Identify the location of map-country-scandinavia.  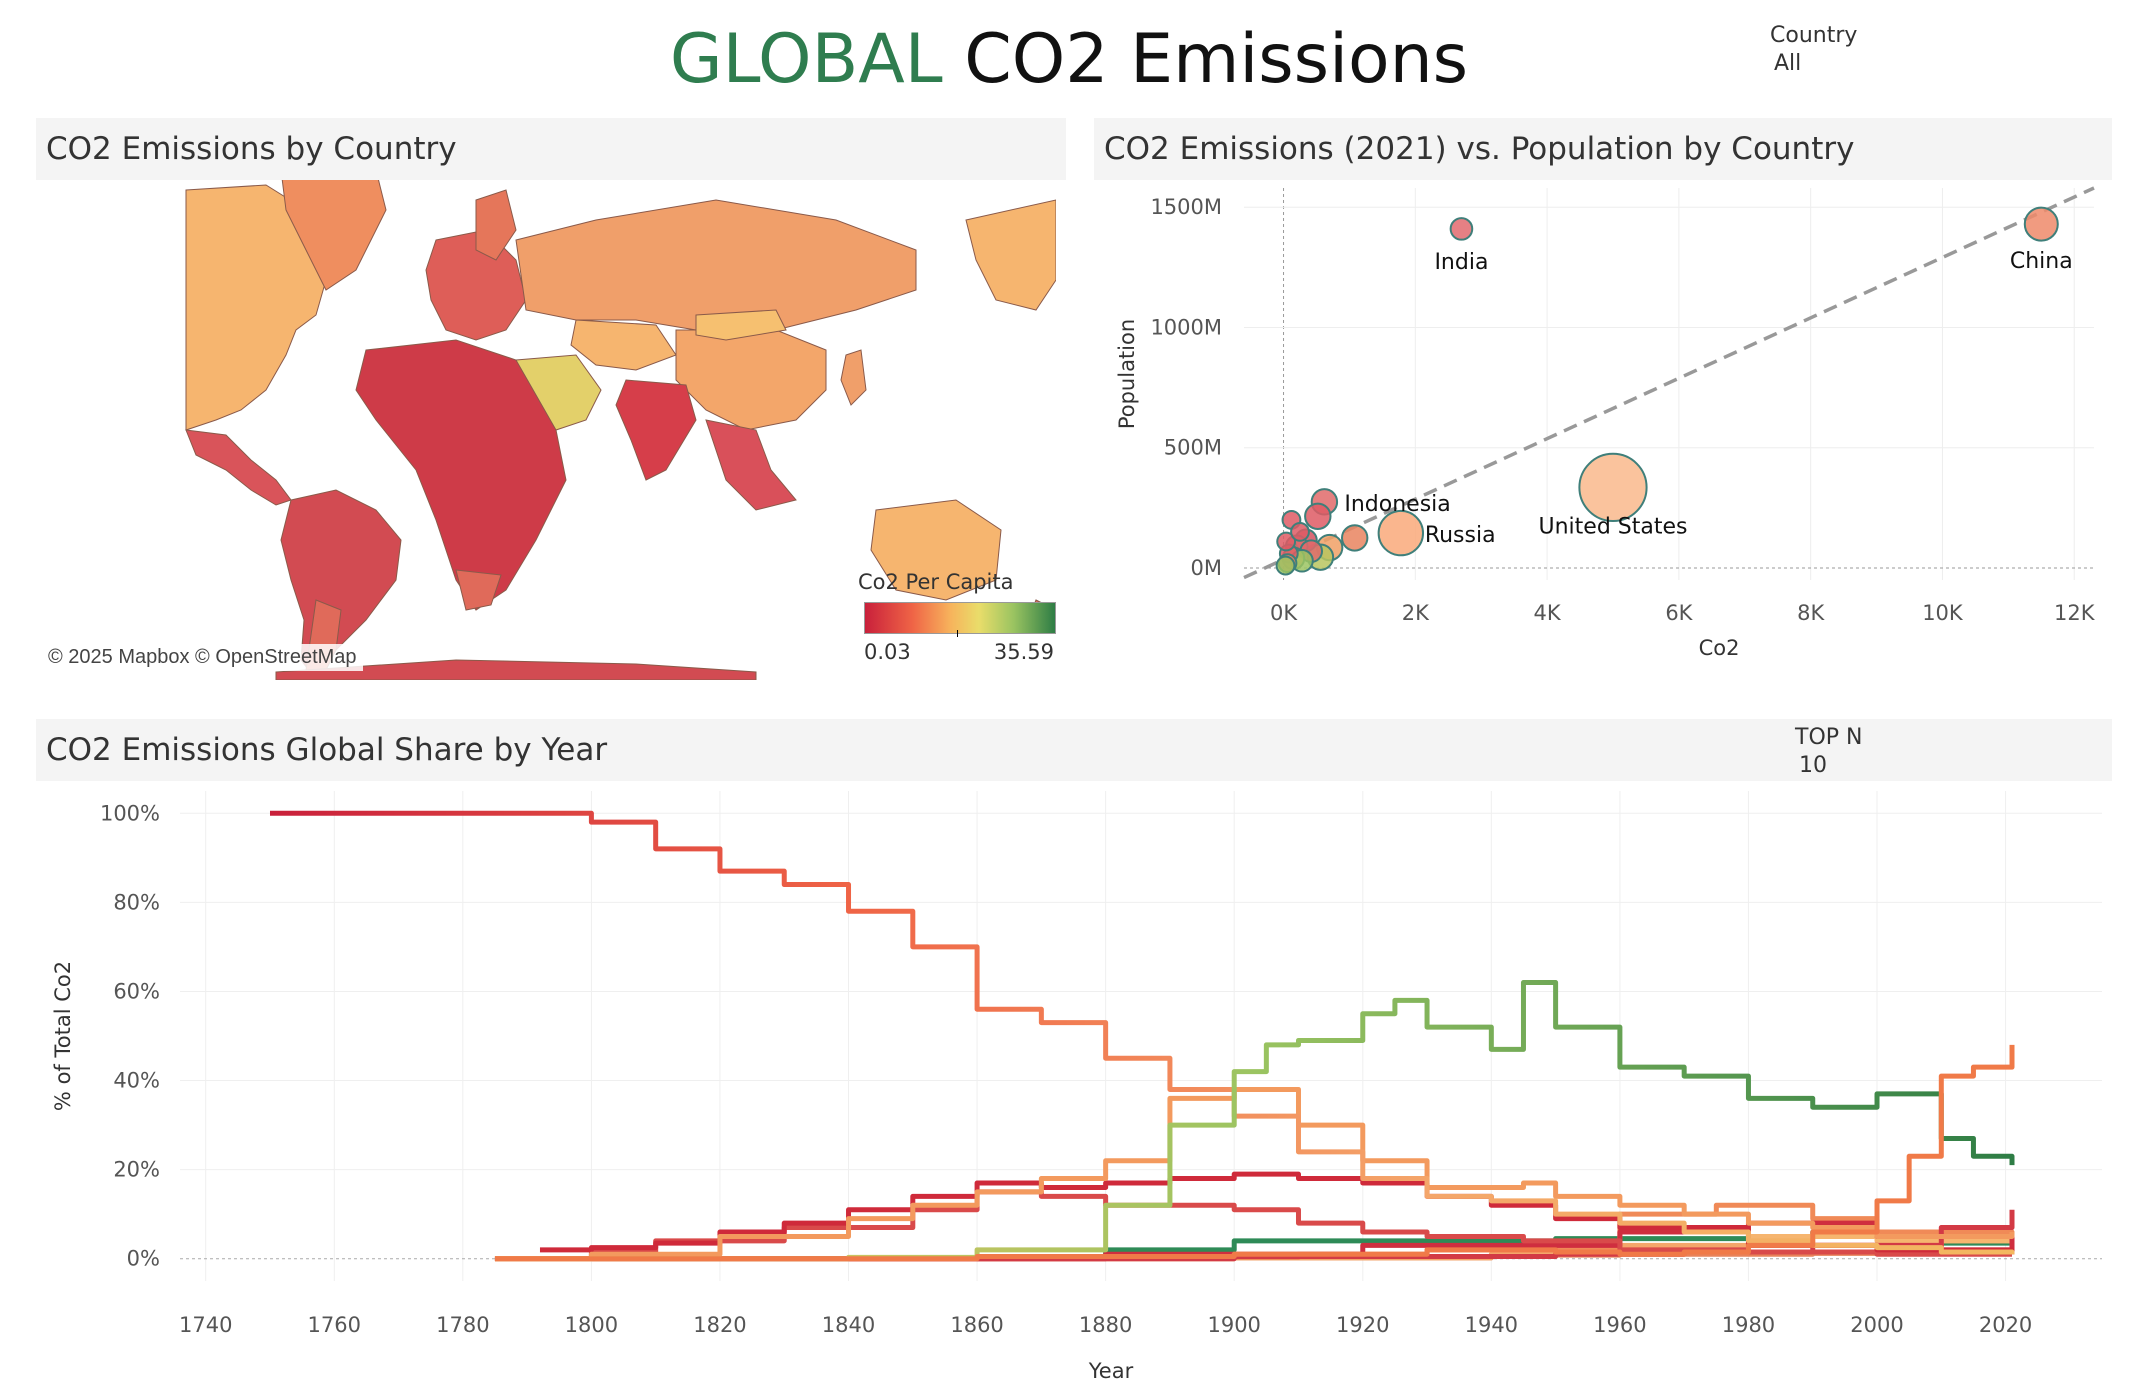
(496, 225).